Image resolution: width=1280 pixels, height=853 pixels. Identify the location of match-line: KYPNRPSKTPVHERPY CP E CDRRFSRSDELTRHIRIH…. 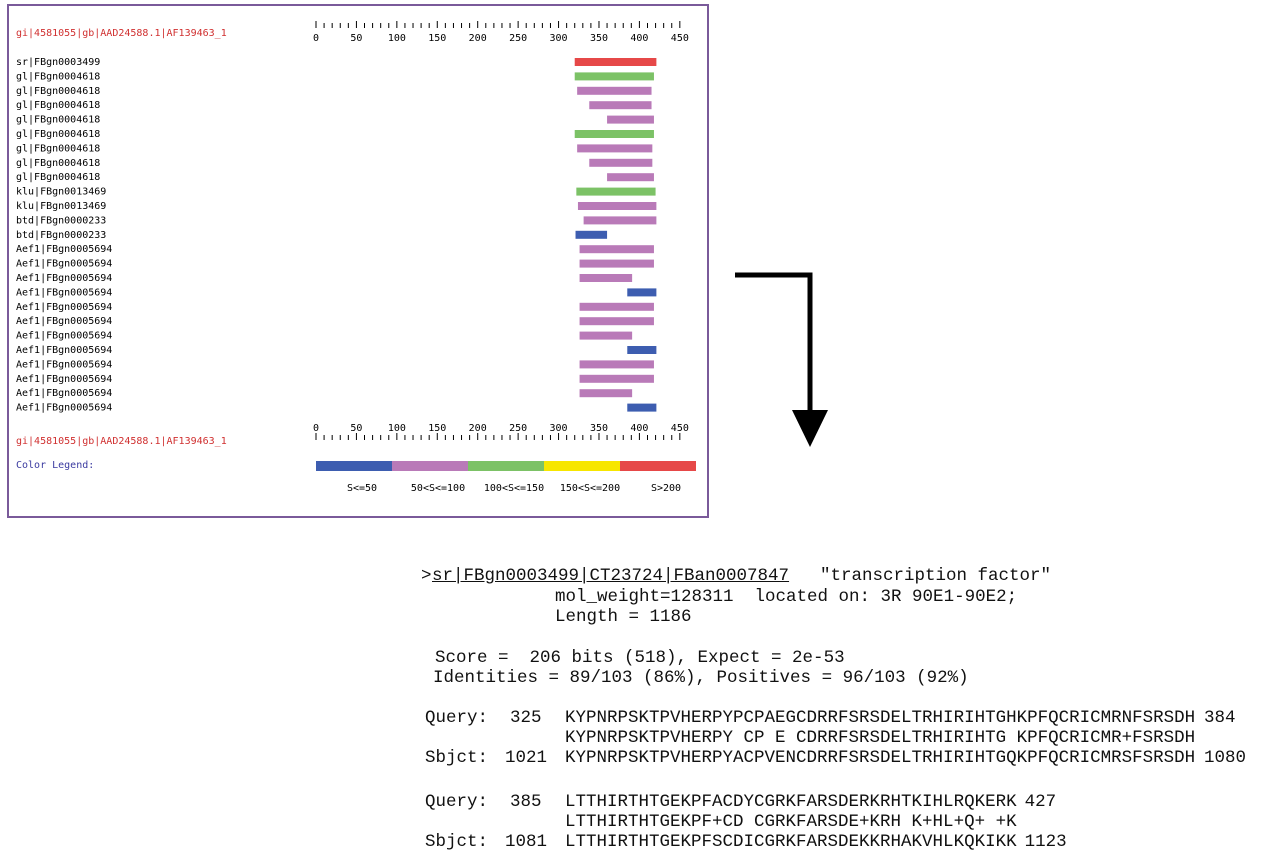
(880, 738).